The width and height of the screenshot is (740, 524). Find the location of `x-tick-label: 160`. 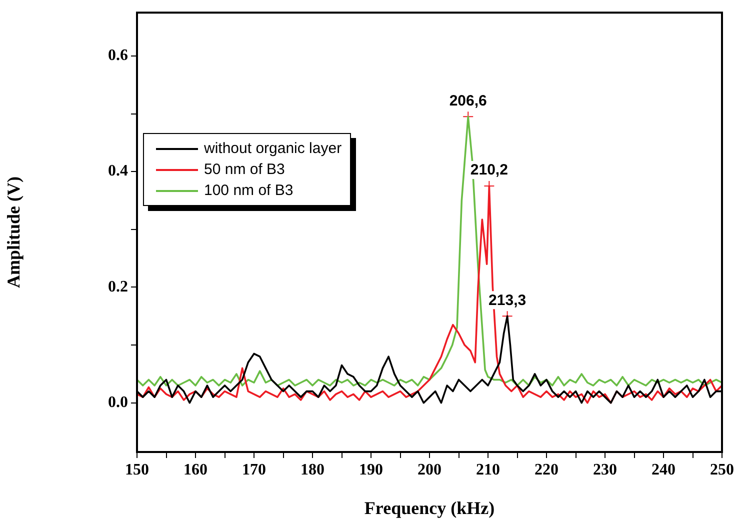

x-tick-label: 160 is located at coordinates (196, 470).